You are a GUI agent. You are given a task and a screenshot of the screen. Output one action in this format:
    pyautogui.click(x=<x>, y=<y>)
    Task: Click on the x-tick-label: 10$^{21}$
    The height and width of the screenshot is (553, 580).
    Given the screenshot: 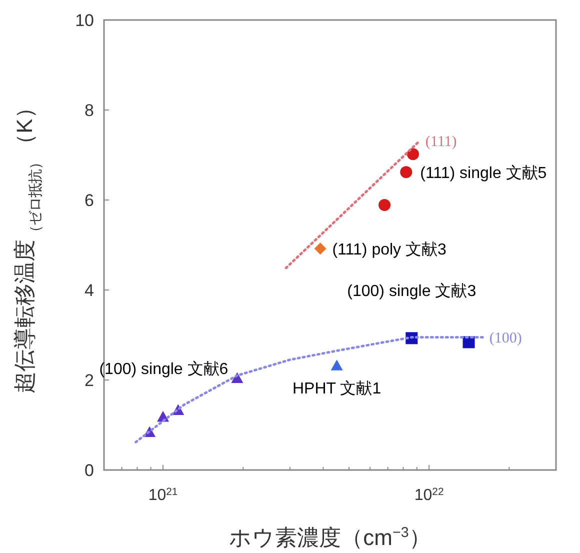 What is the action you would take?
    pyautogui.click(x=163, y=495)
    